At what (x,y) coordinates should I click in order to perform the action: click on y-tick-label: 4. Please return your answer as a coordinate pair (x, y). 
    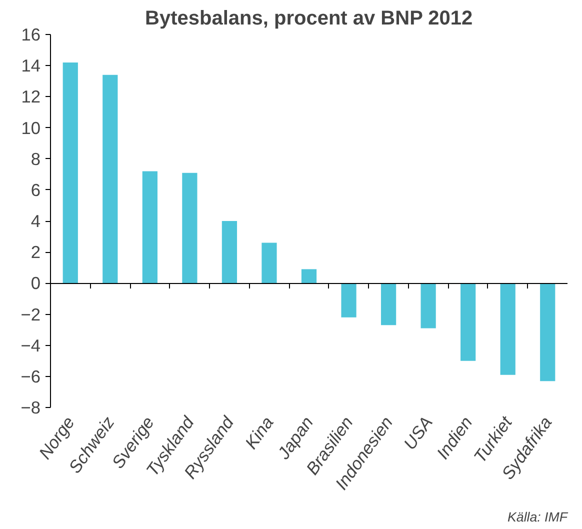
    Looking at the image, I should click on (35, 221).